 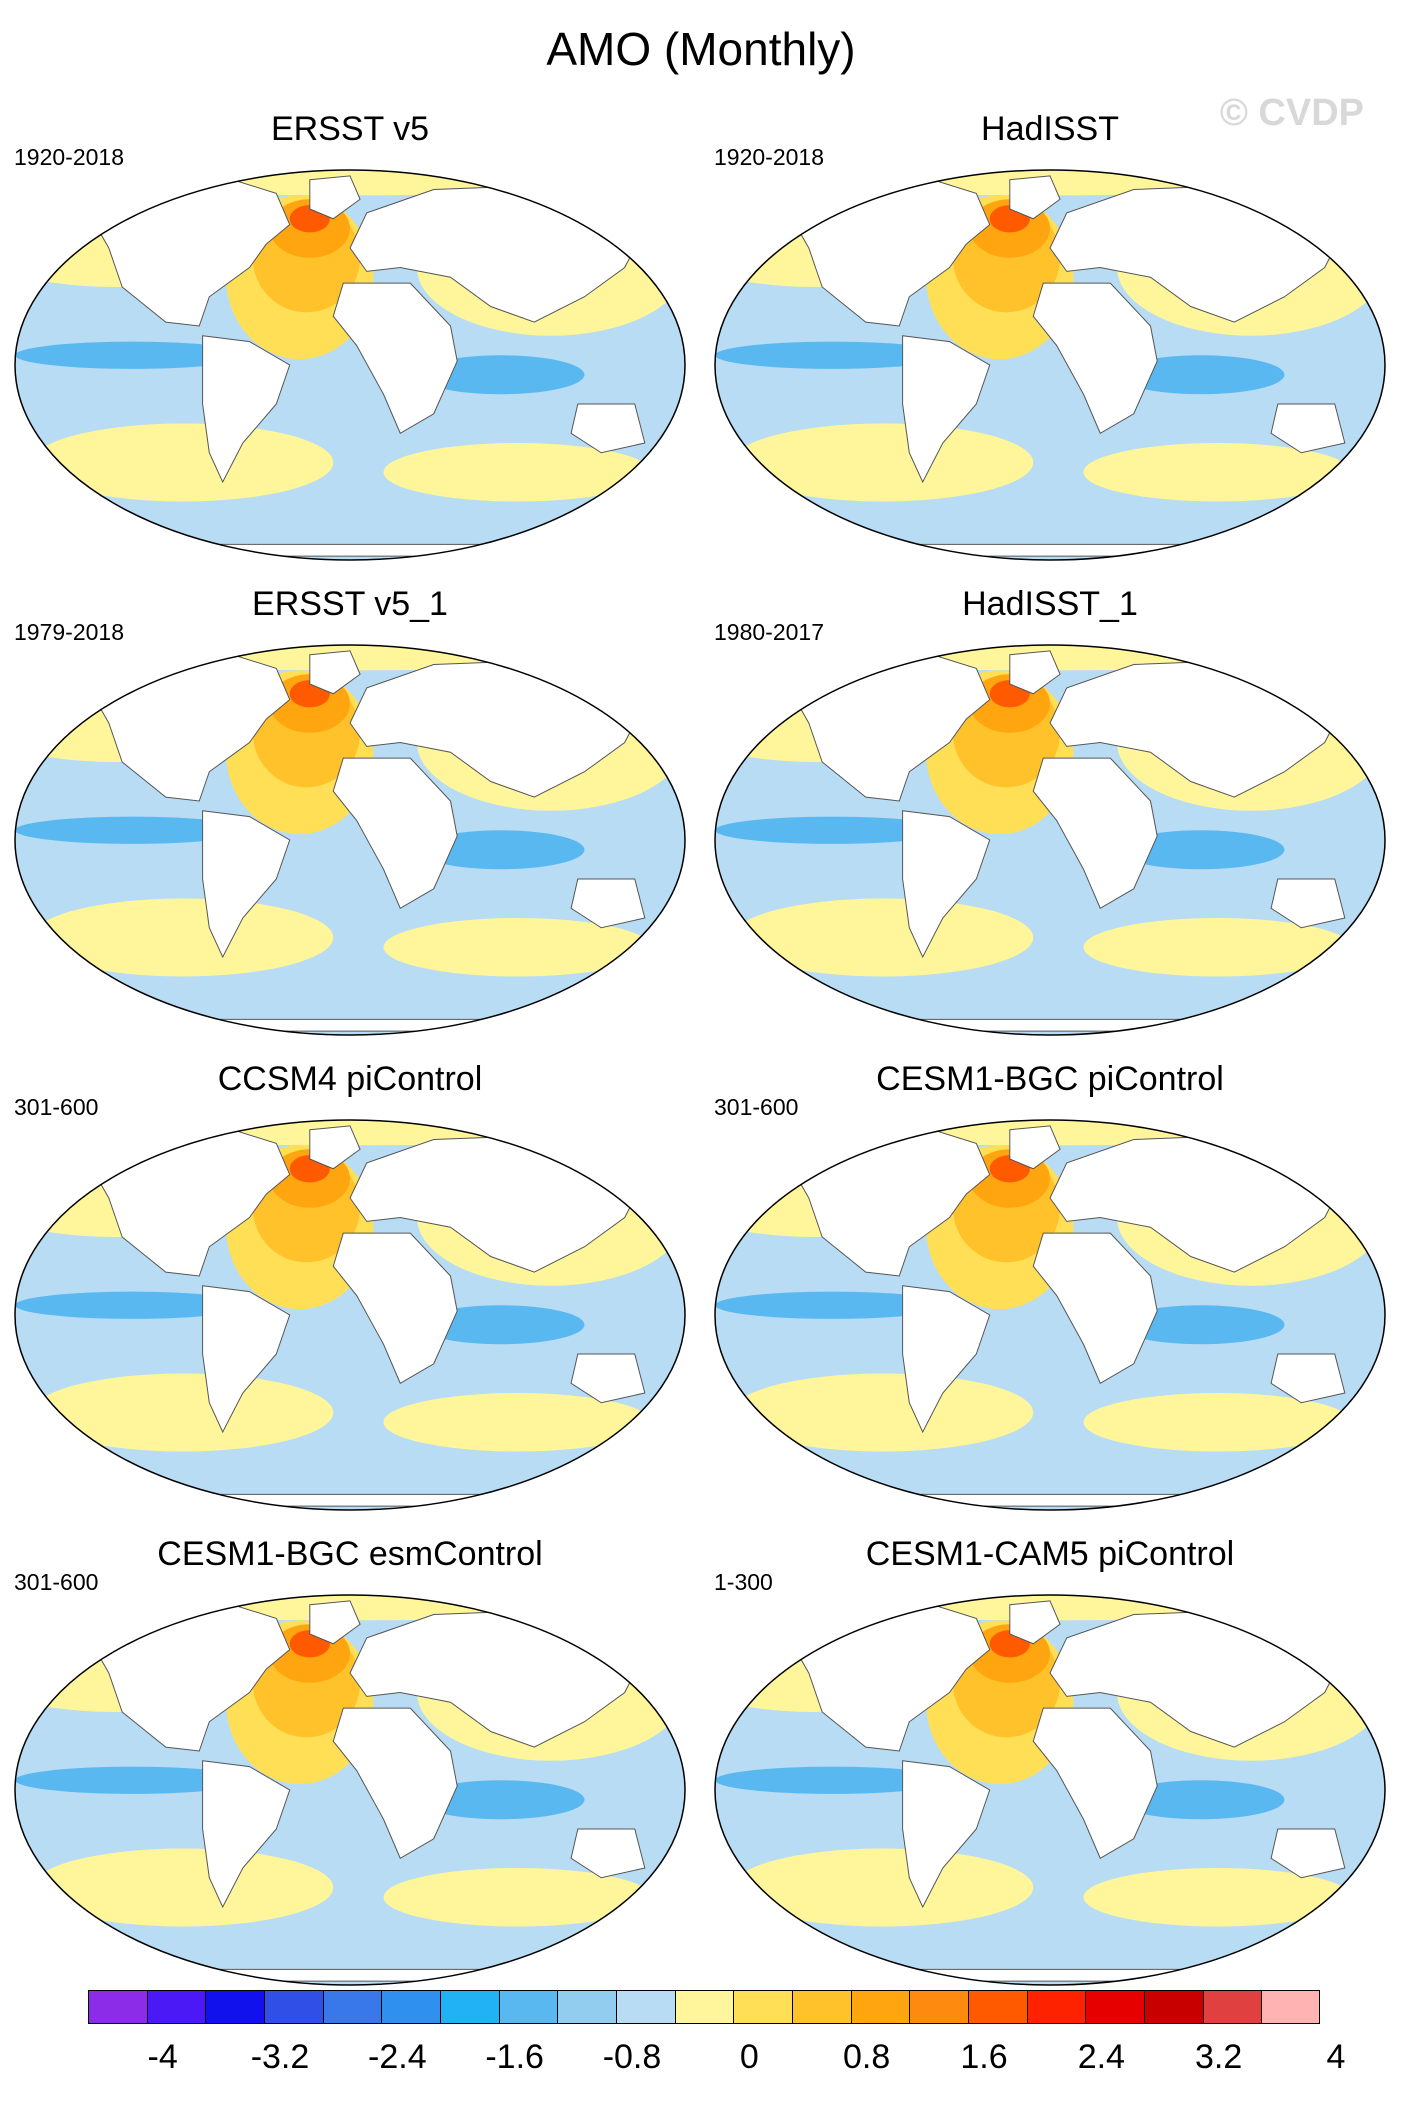 What do you see at coordinates (69, 632) in the screenshot?
I see `panel-period: 1979-2018` at bounding box center [69, 632].